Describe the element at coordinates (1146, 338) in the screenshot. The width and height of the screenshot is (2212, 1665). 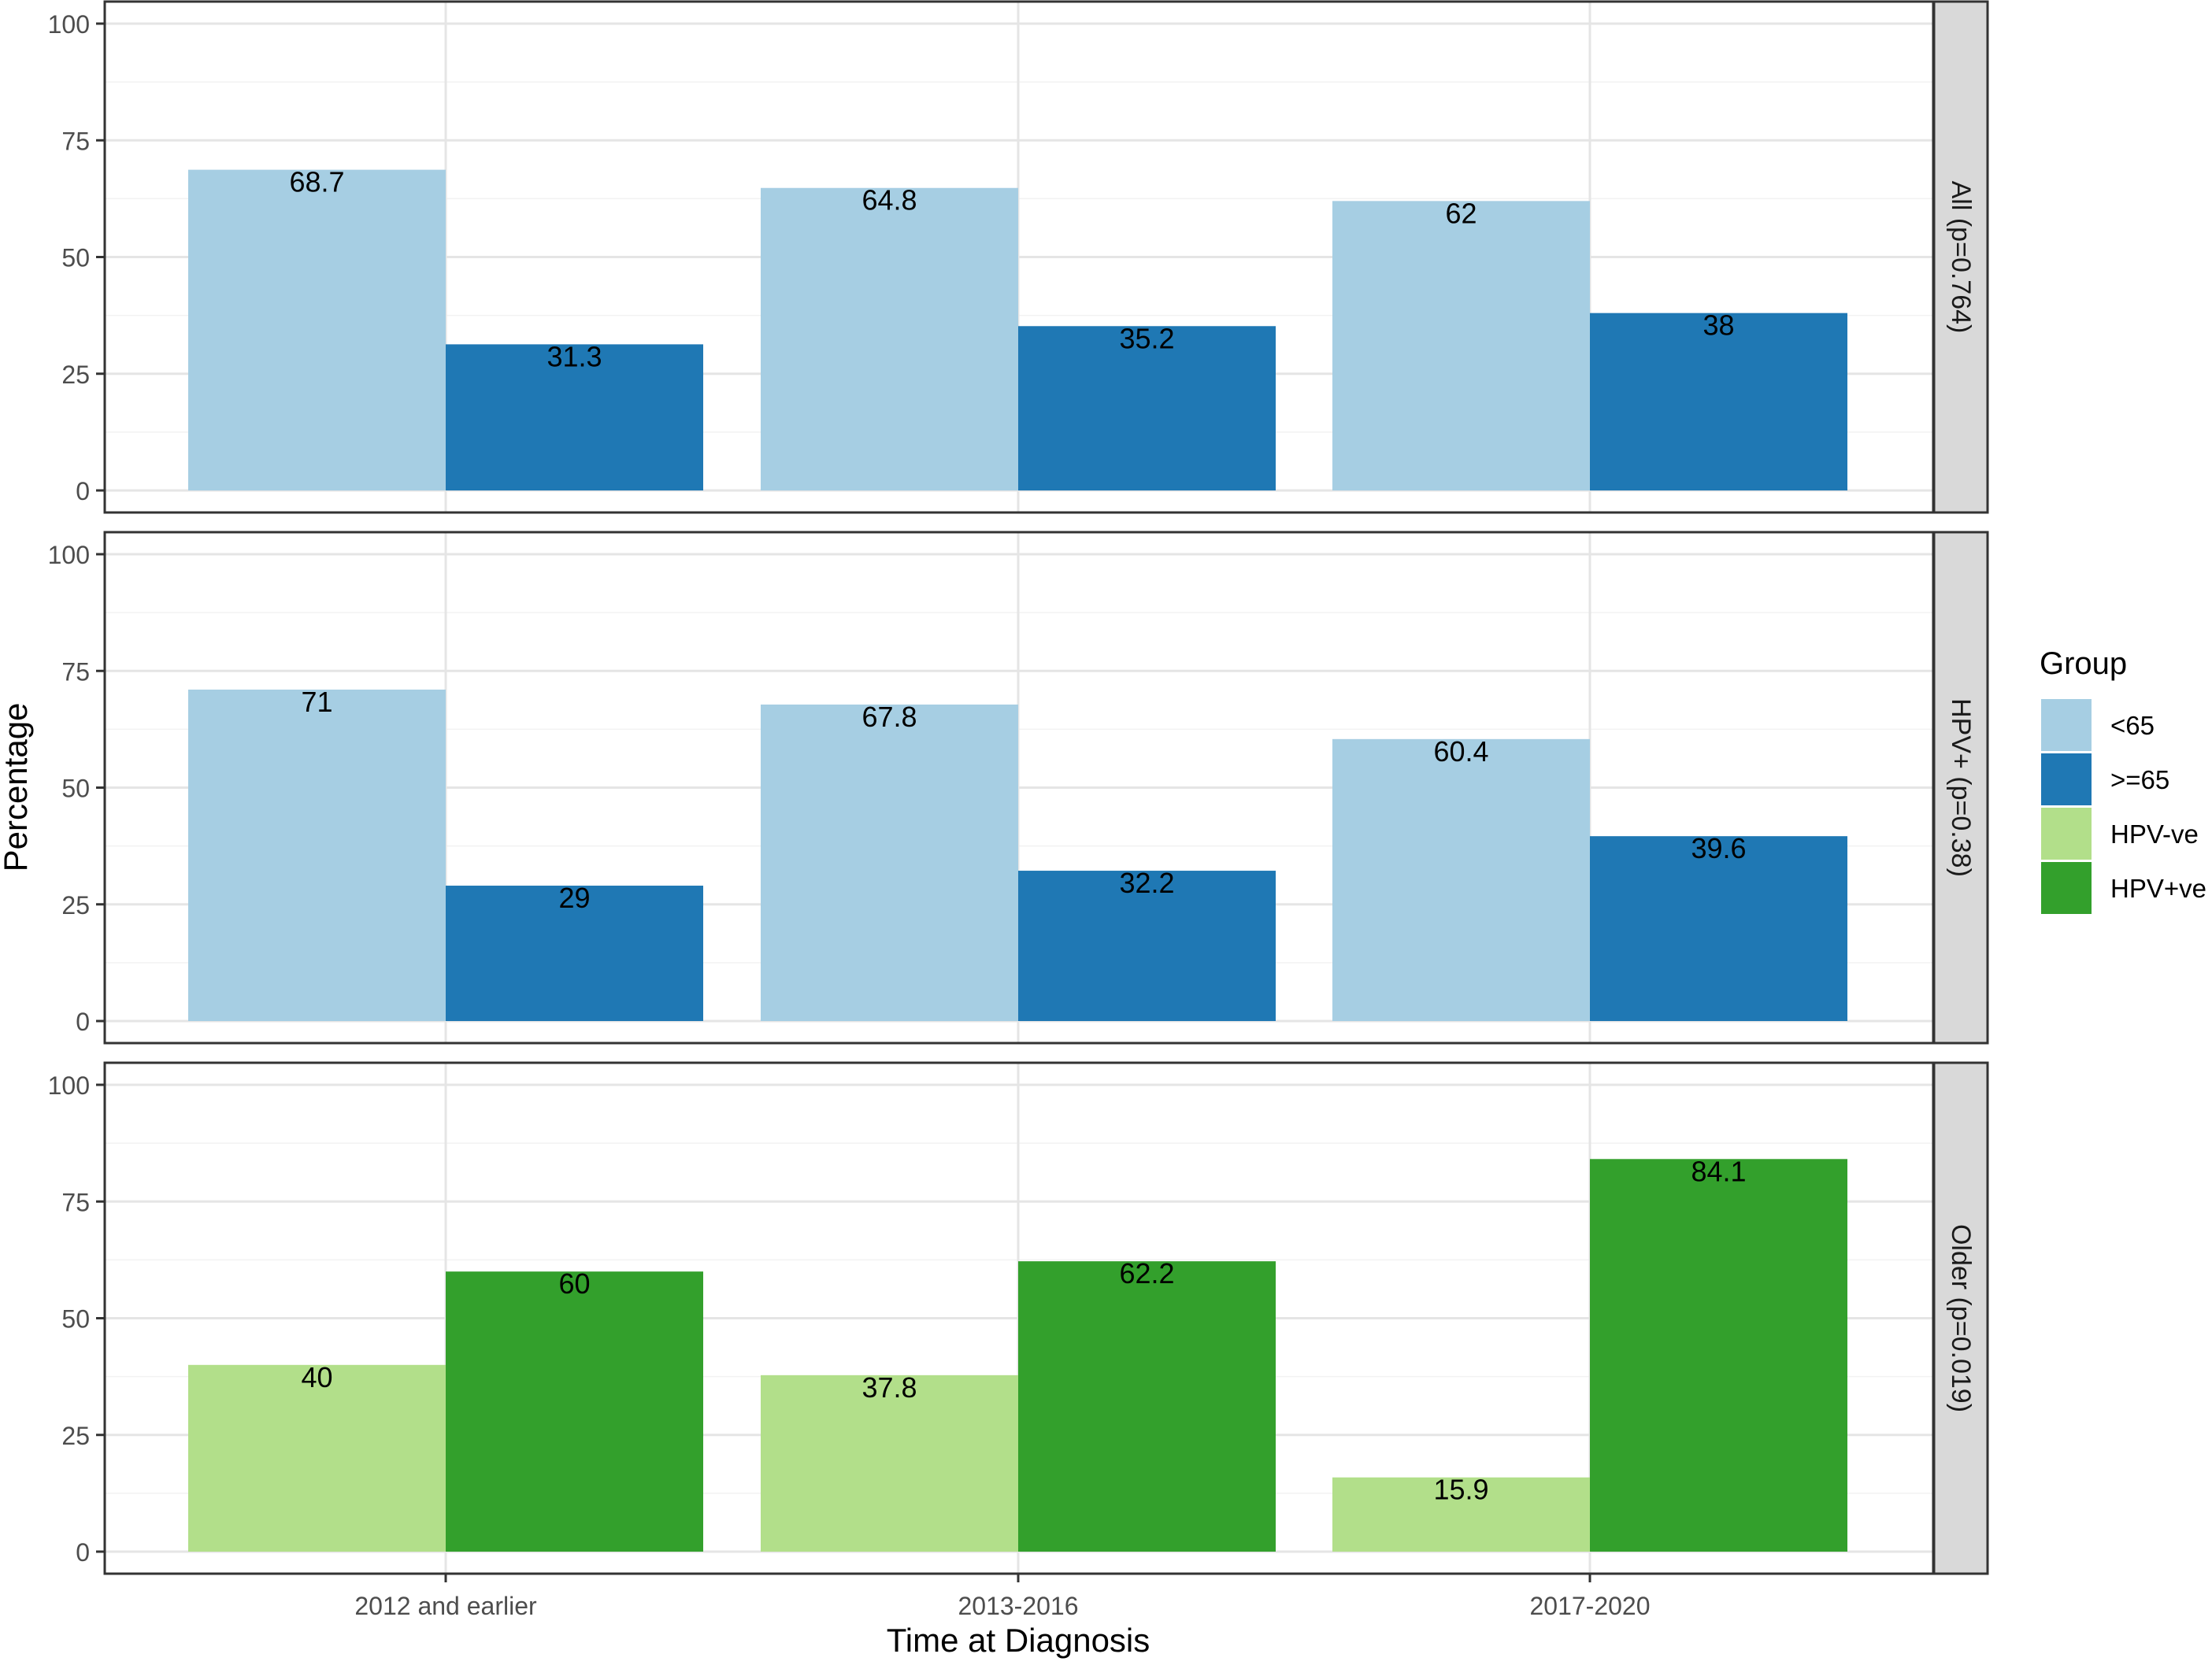
I see `bar-value-label: 35.2` at that location.